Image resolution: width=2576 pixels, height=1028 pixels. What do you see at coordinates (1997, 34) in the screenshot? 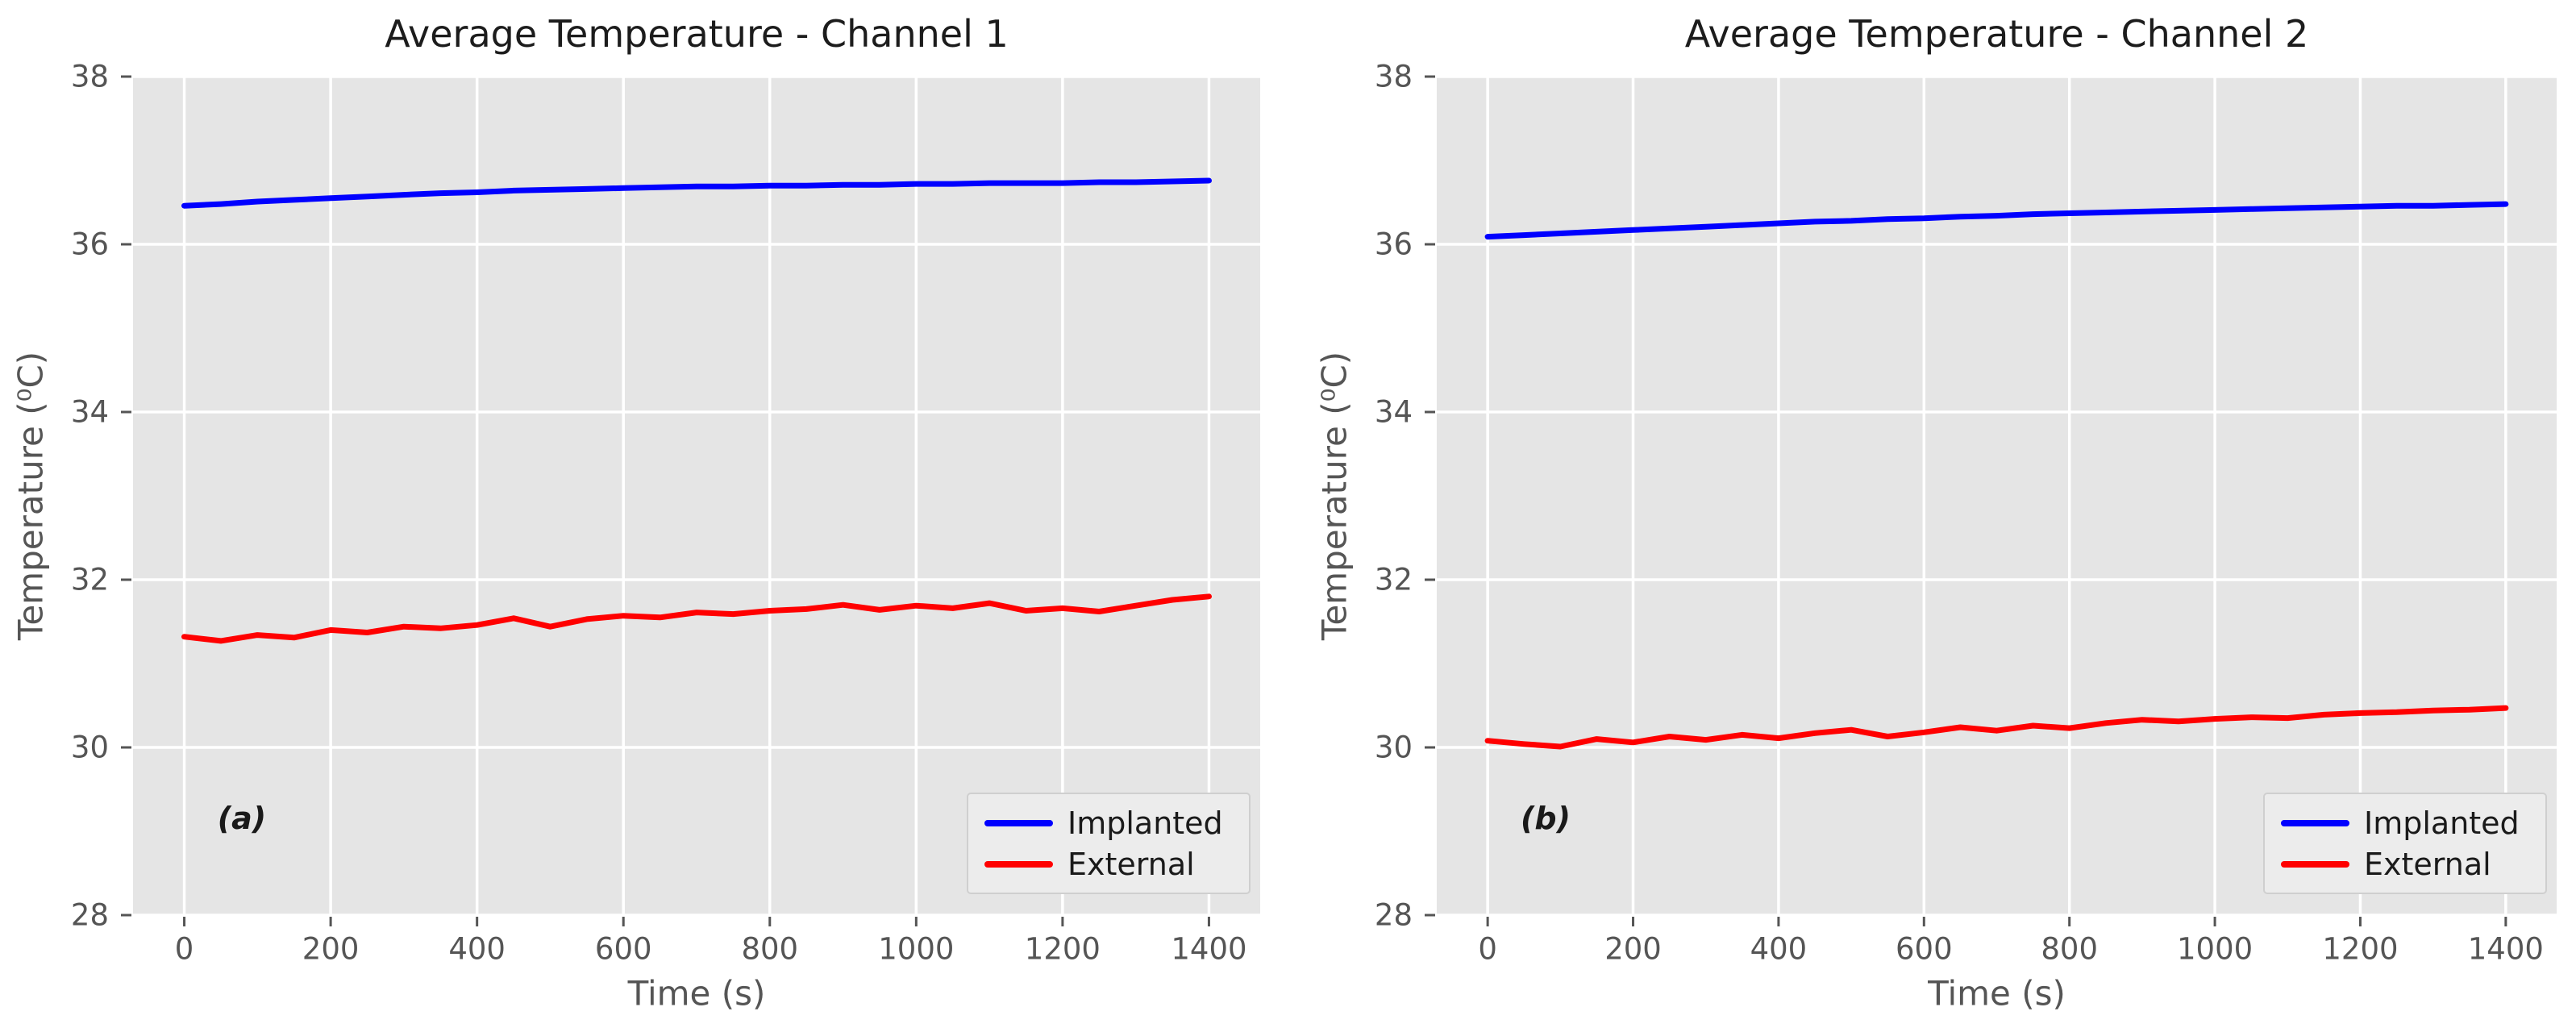
I see `chart-title: Average Temperature - Channel 2` at bounding box center [1997, 34].